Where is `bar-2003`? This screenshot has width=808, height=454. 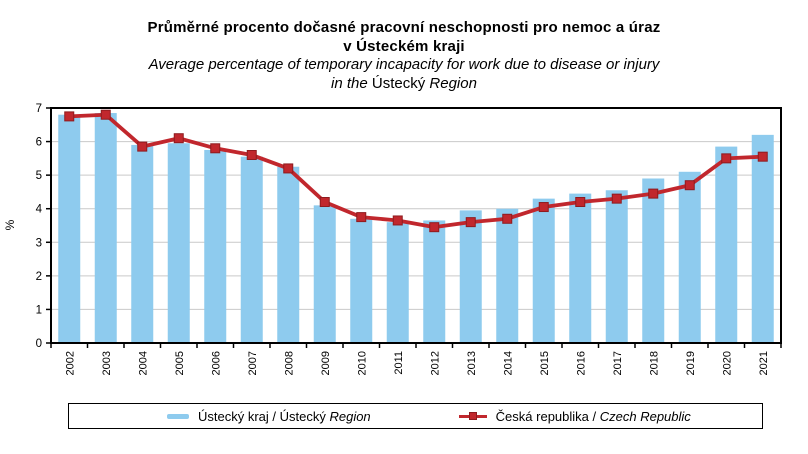 bar-2003 is located at coordinates (105, 228).